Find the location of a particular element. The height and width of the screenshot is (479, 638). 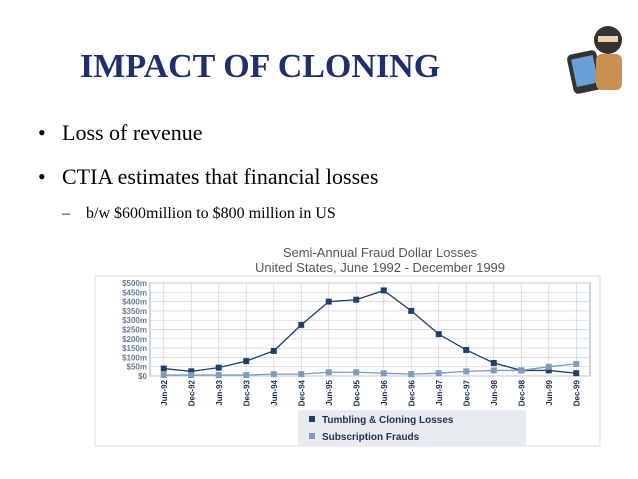

x-tick-label: Dec-99 is located at coordinates (576, 392).